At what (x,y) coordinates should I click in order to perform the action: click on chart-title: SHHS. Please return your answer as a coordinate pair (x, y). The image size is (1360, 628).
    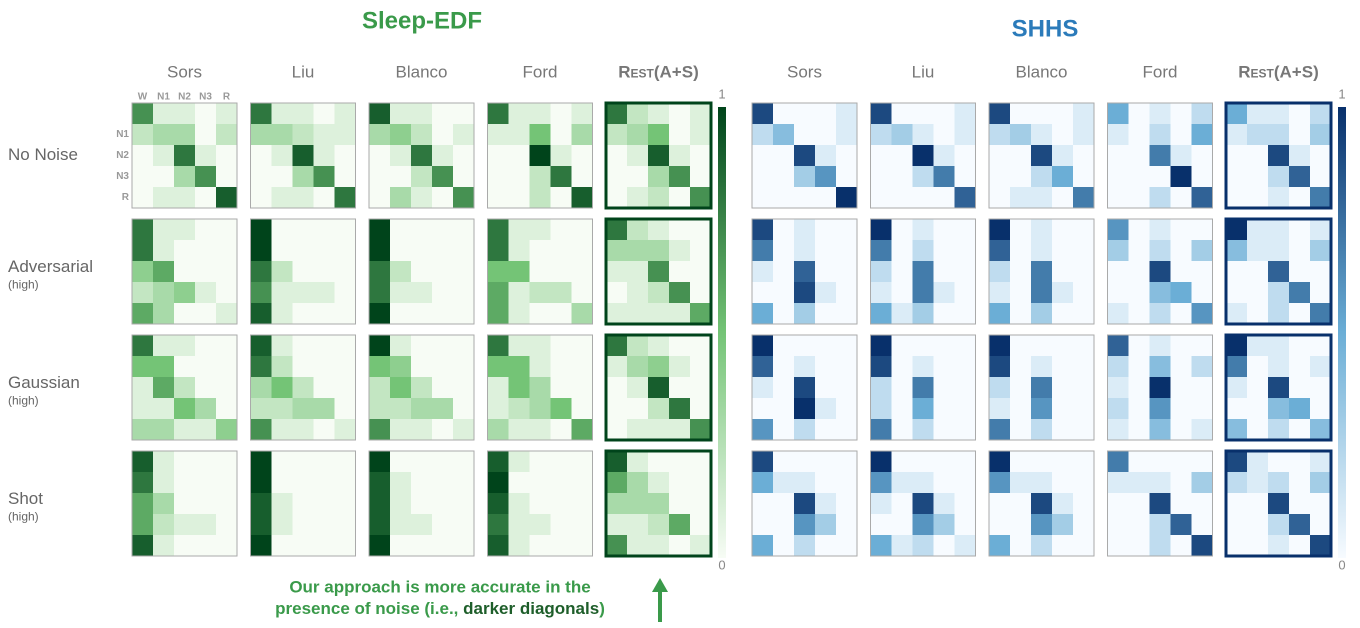
    Looking at the image, I should click on (1045, 28).